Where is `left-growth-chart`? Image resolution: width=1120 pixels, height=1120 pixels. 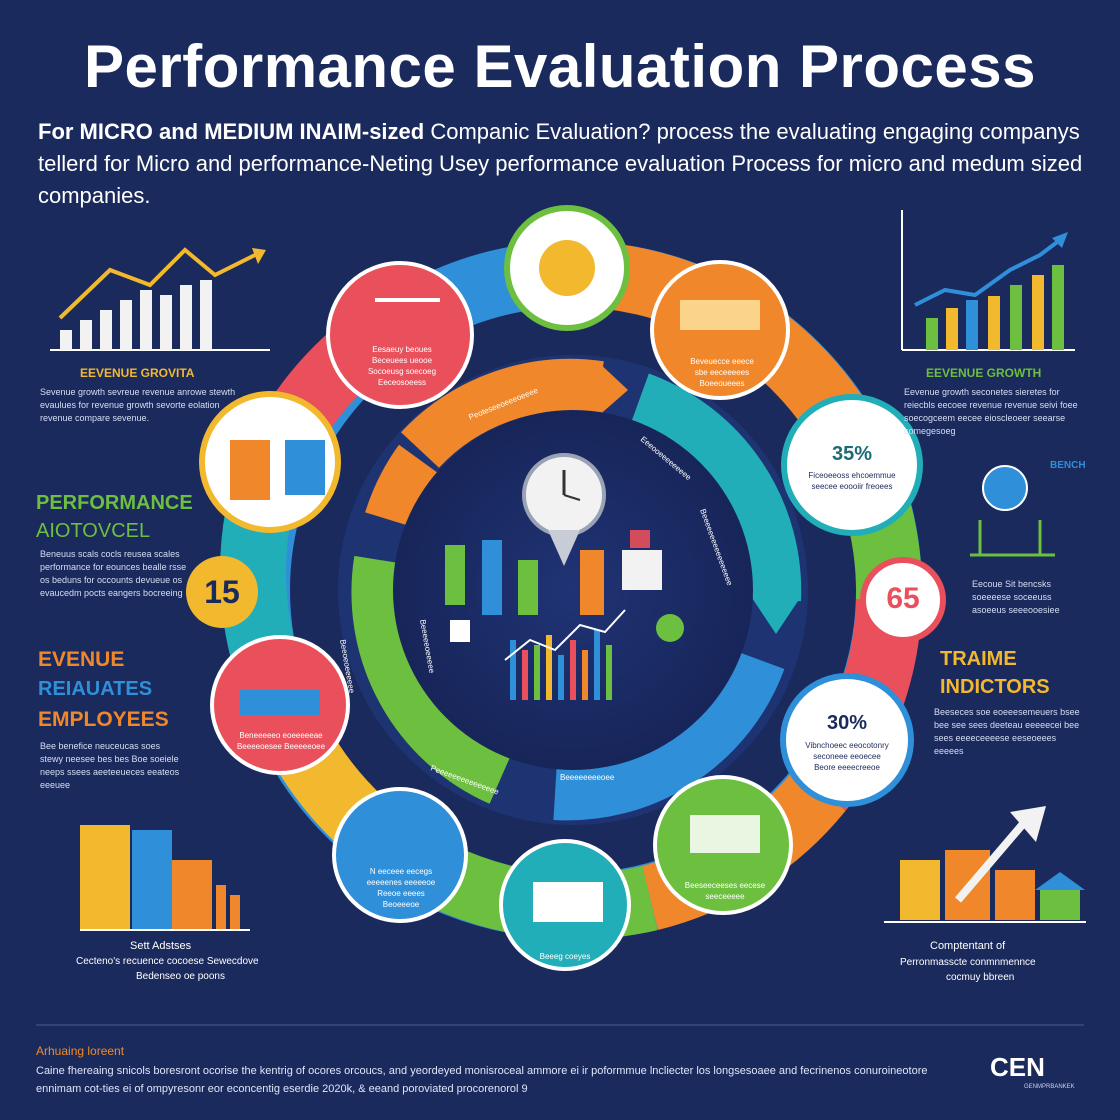 left-growth-chart is located at coordinates (160, 299).